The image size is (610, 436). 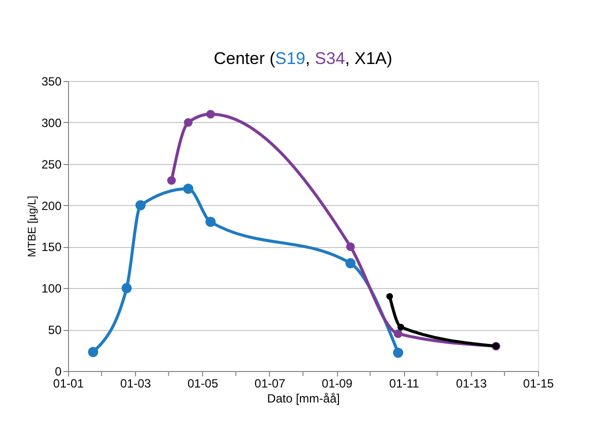 I want to click on y-tick-label: 300, so click(x=51, y=123).